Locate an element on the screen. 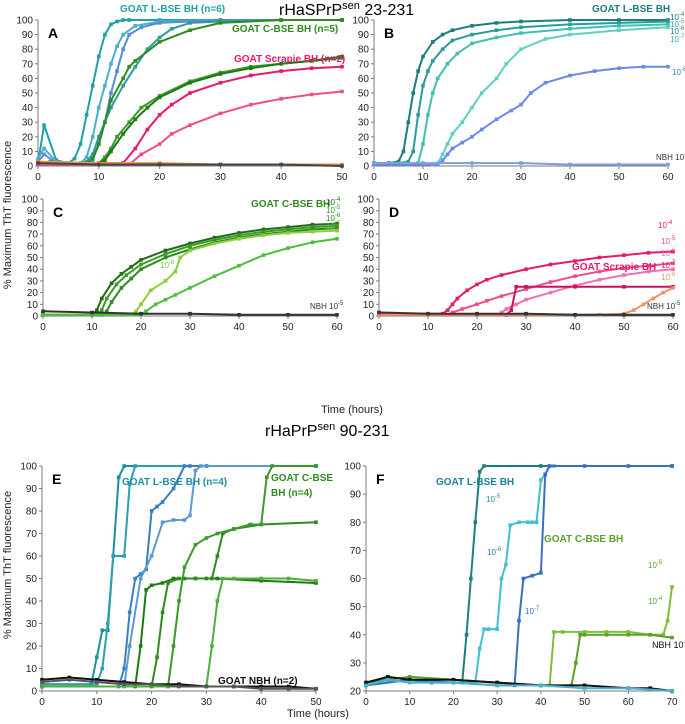  annotation-label: GOAT C-BSE is located at coordinates (302, 478).